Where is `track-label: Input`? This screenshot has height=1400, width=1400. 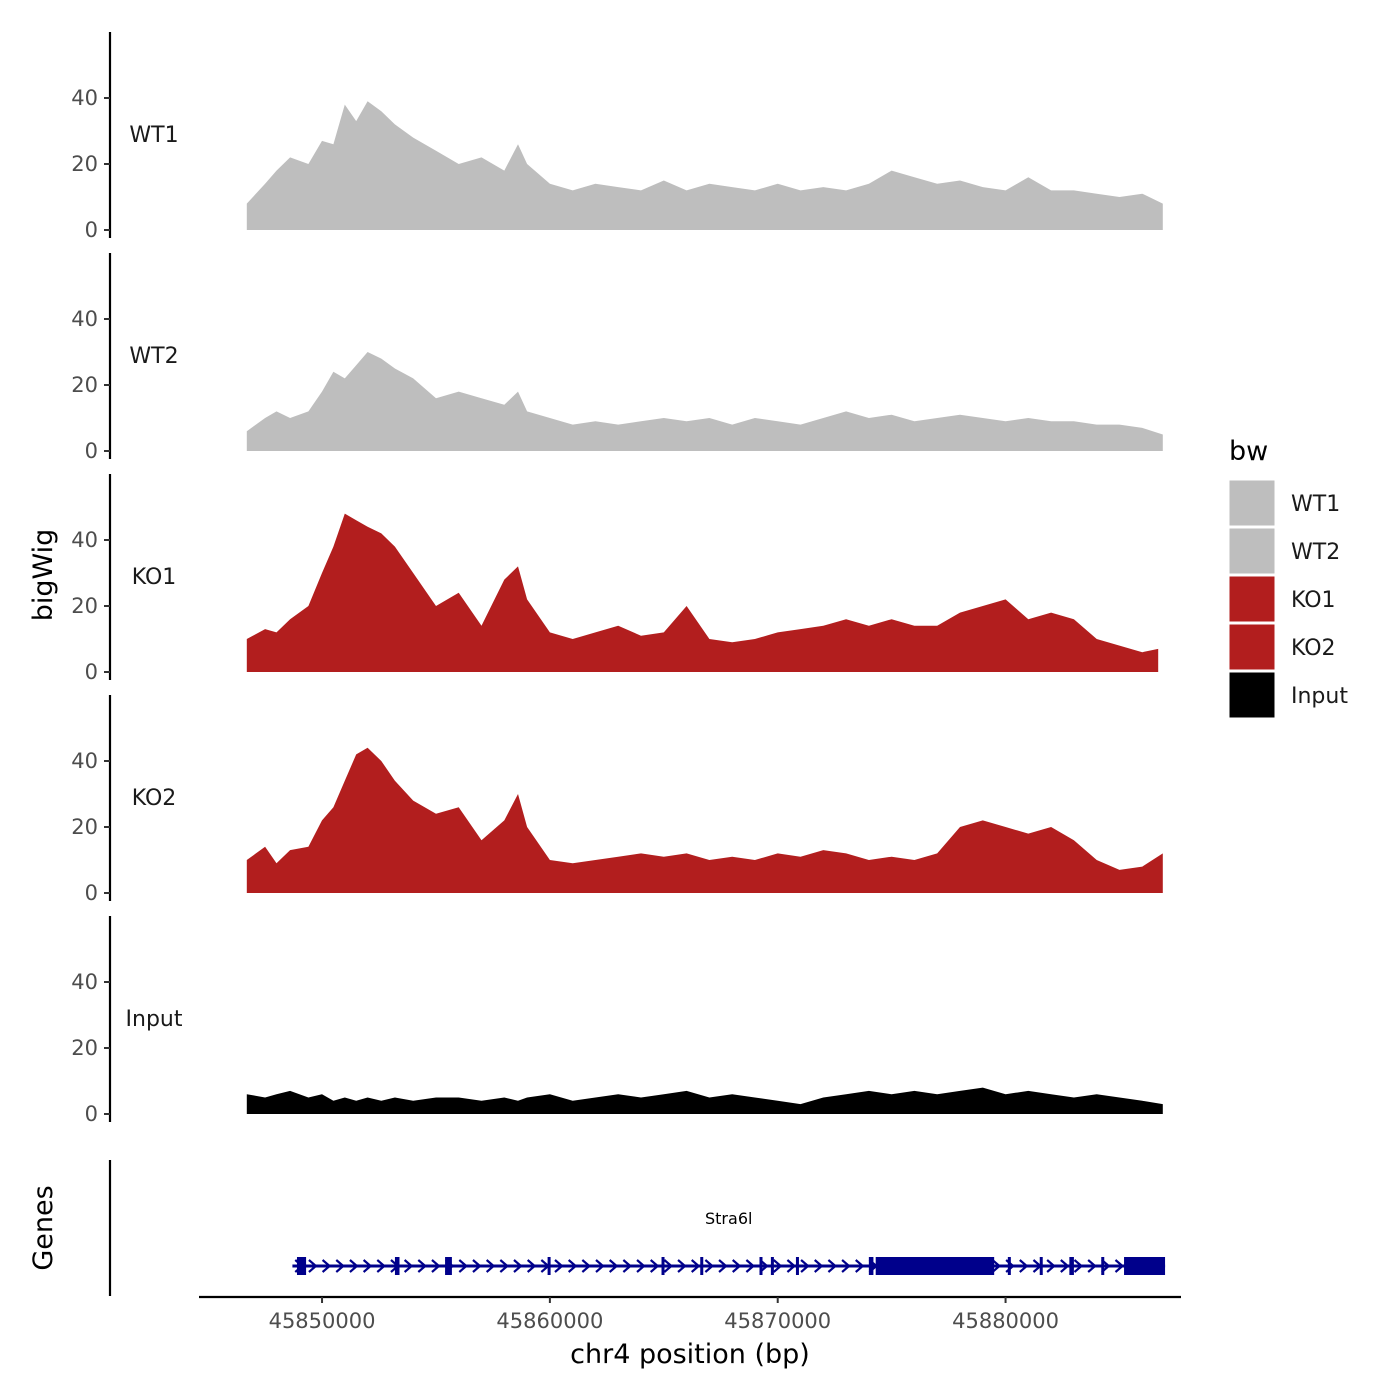 track-label: Input is located at coordinates (154, 1019).